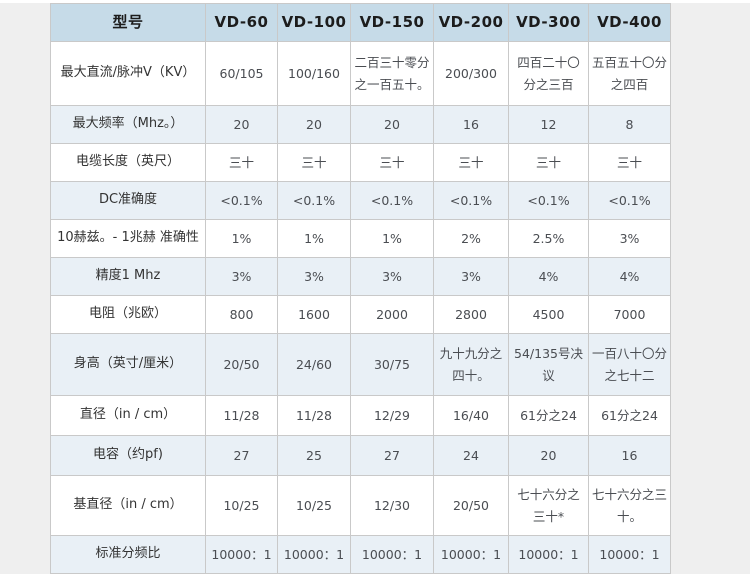 This screenshot has width=750, height=574. Describe the element at coordinates (548, 22) in the screenshot. I see `column-header-vd300: VD-300` at that location.